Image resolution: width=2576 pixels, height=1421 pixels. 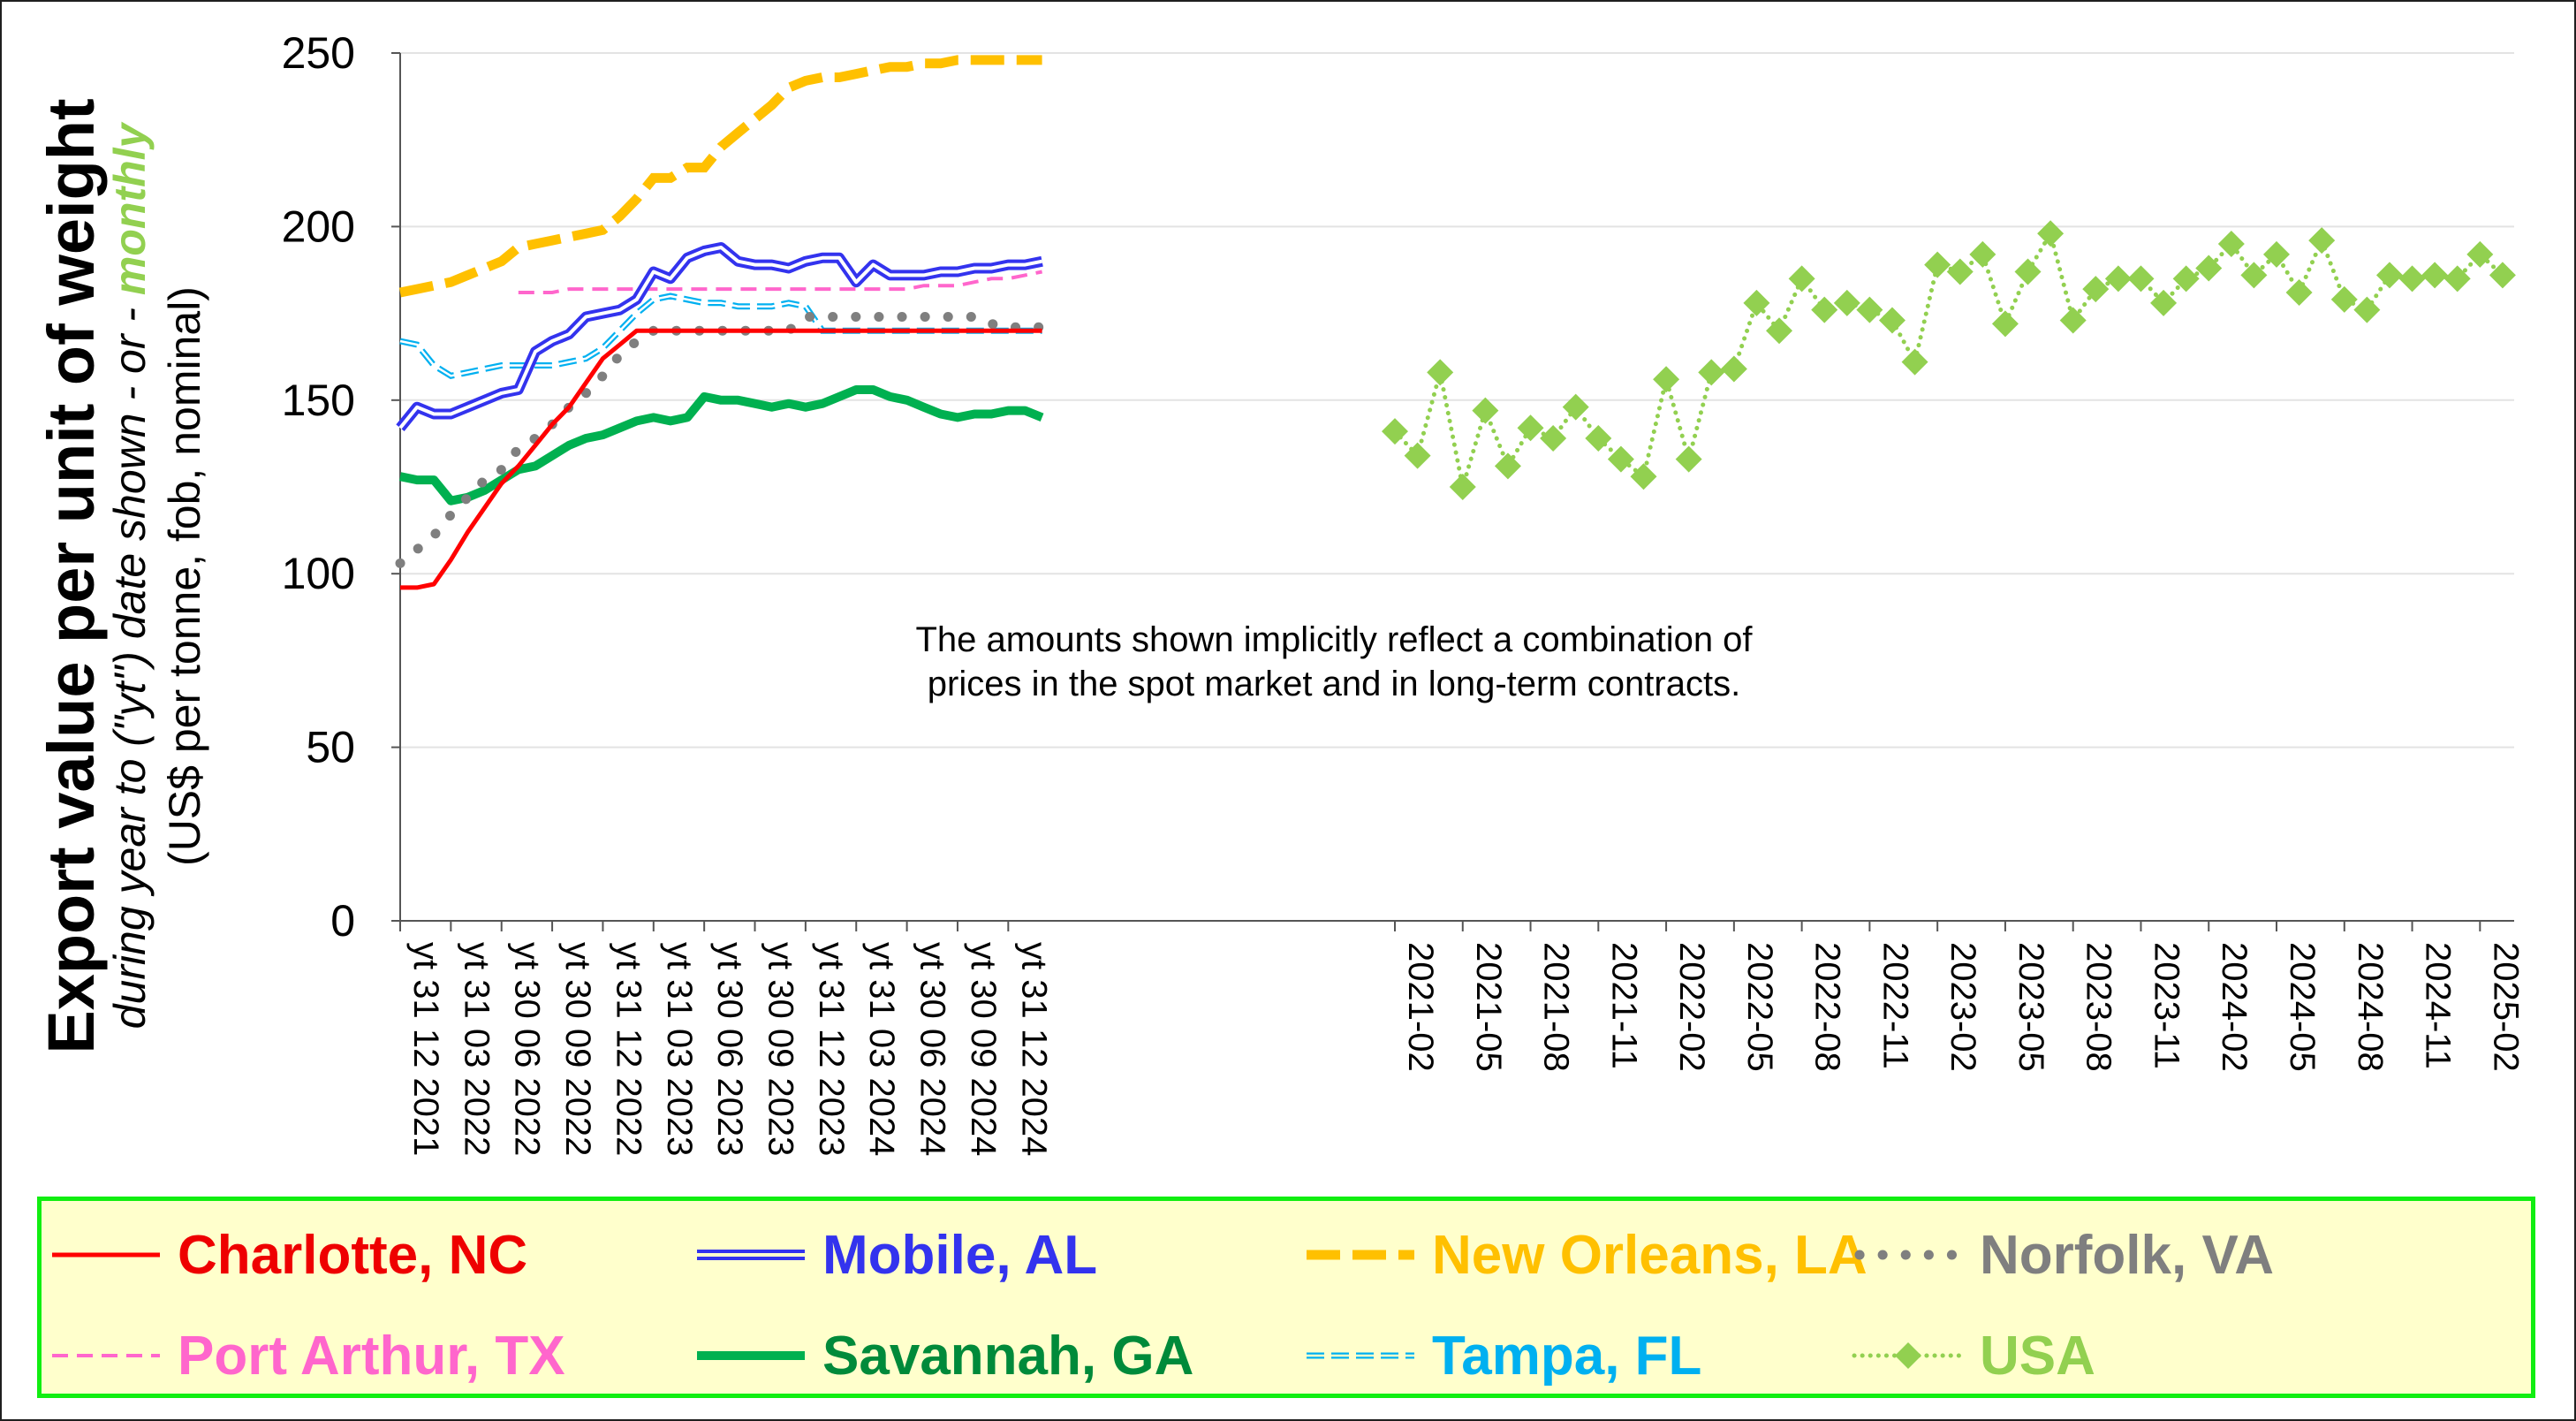 What do you see at coordinates (1421, 1007) in the screenshot?
I see `x-tick-label: 2021-02` at bounding box center [1421, 1007].